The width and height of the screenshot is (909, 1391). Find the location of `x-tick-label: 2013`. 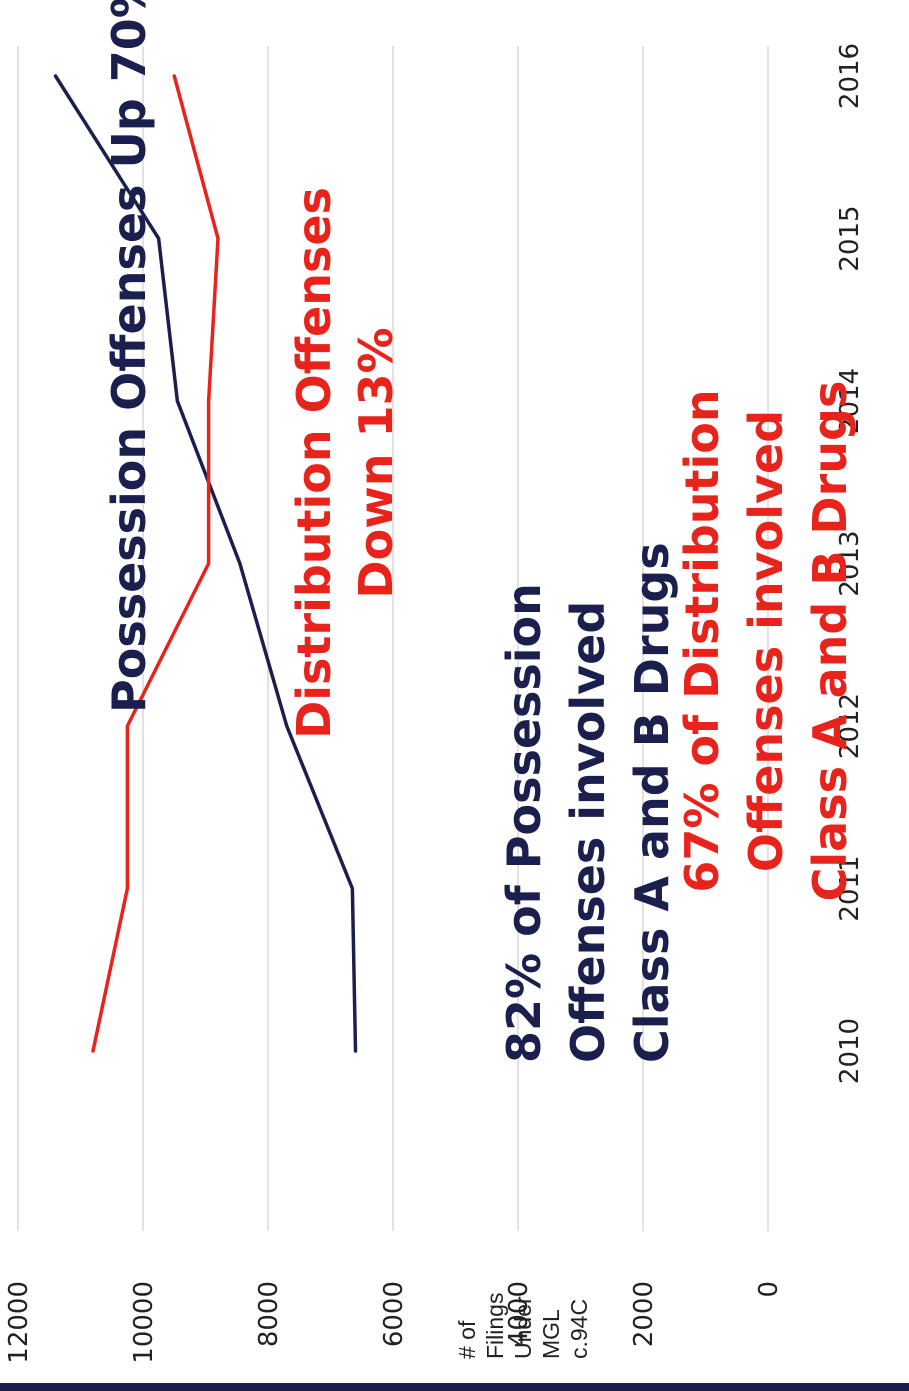

x-tick-label: 2013 is located at coordinates (850, 563).